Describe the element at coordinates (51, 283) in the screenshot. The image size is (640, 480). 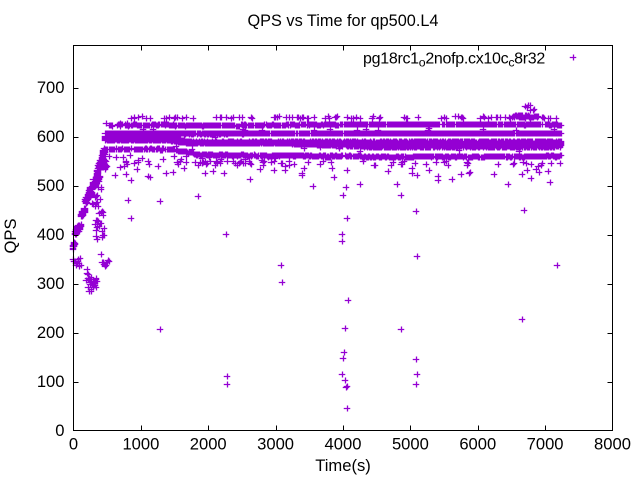
I see `svg-text: 300` at that location.